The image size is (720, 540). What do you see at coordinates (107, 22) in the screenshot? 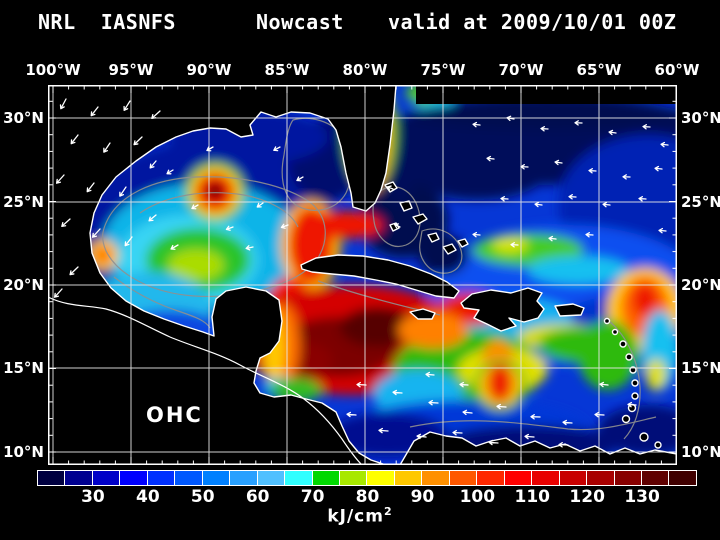
I see `title-model: NRL IASNFS` at bounding box center [107, 22].